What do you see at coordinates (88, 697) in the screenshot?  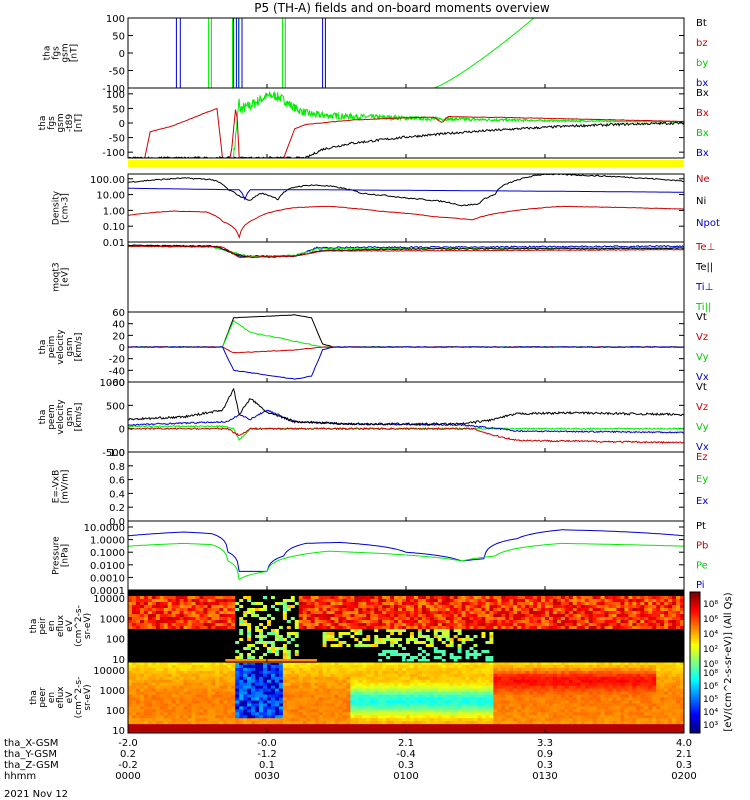 I see `y-label-line: sr-eV)` at bounding box center [88, 697].